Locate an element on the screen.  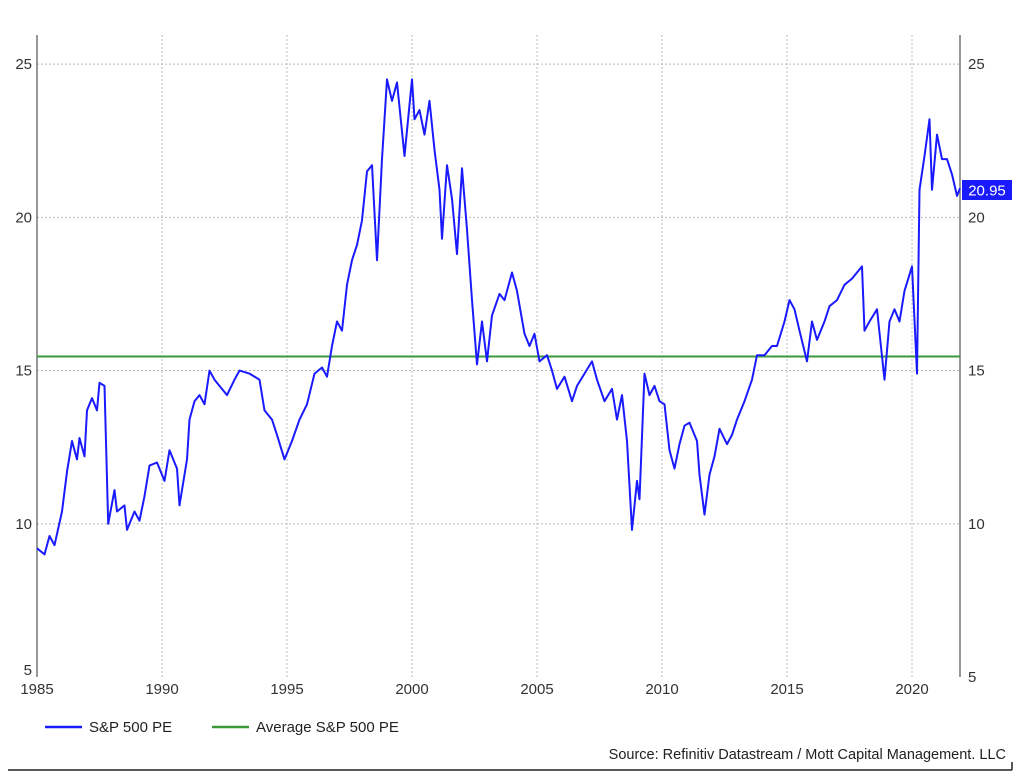
y-tick-label-right: 10 is located at coordinates (976, 524).